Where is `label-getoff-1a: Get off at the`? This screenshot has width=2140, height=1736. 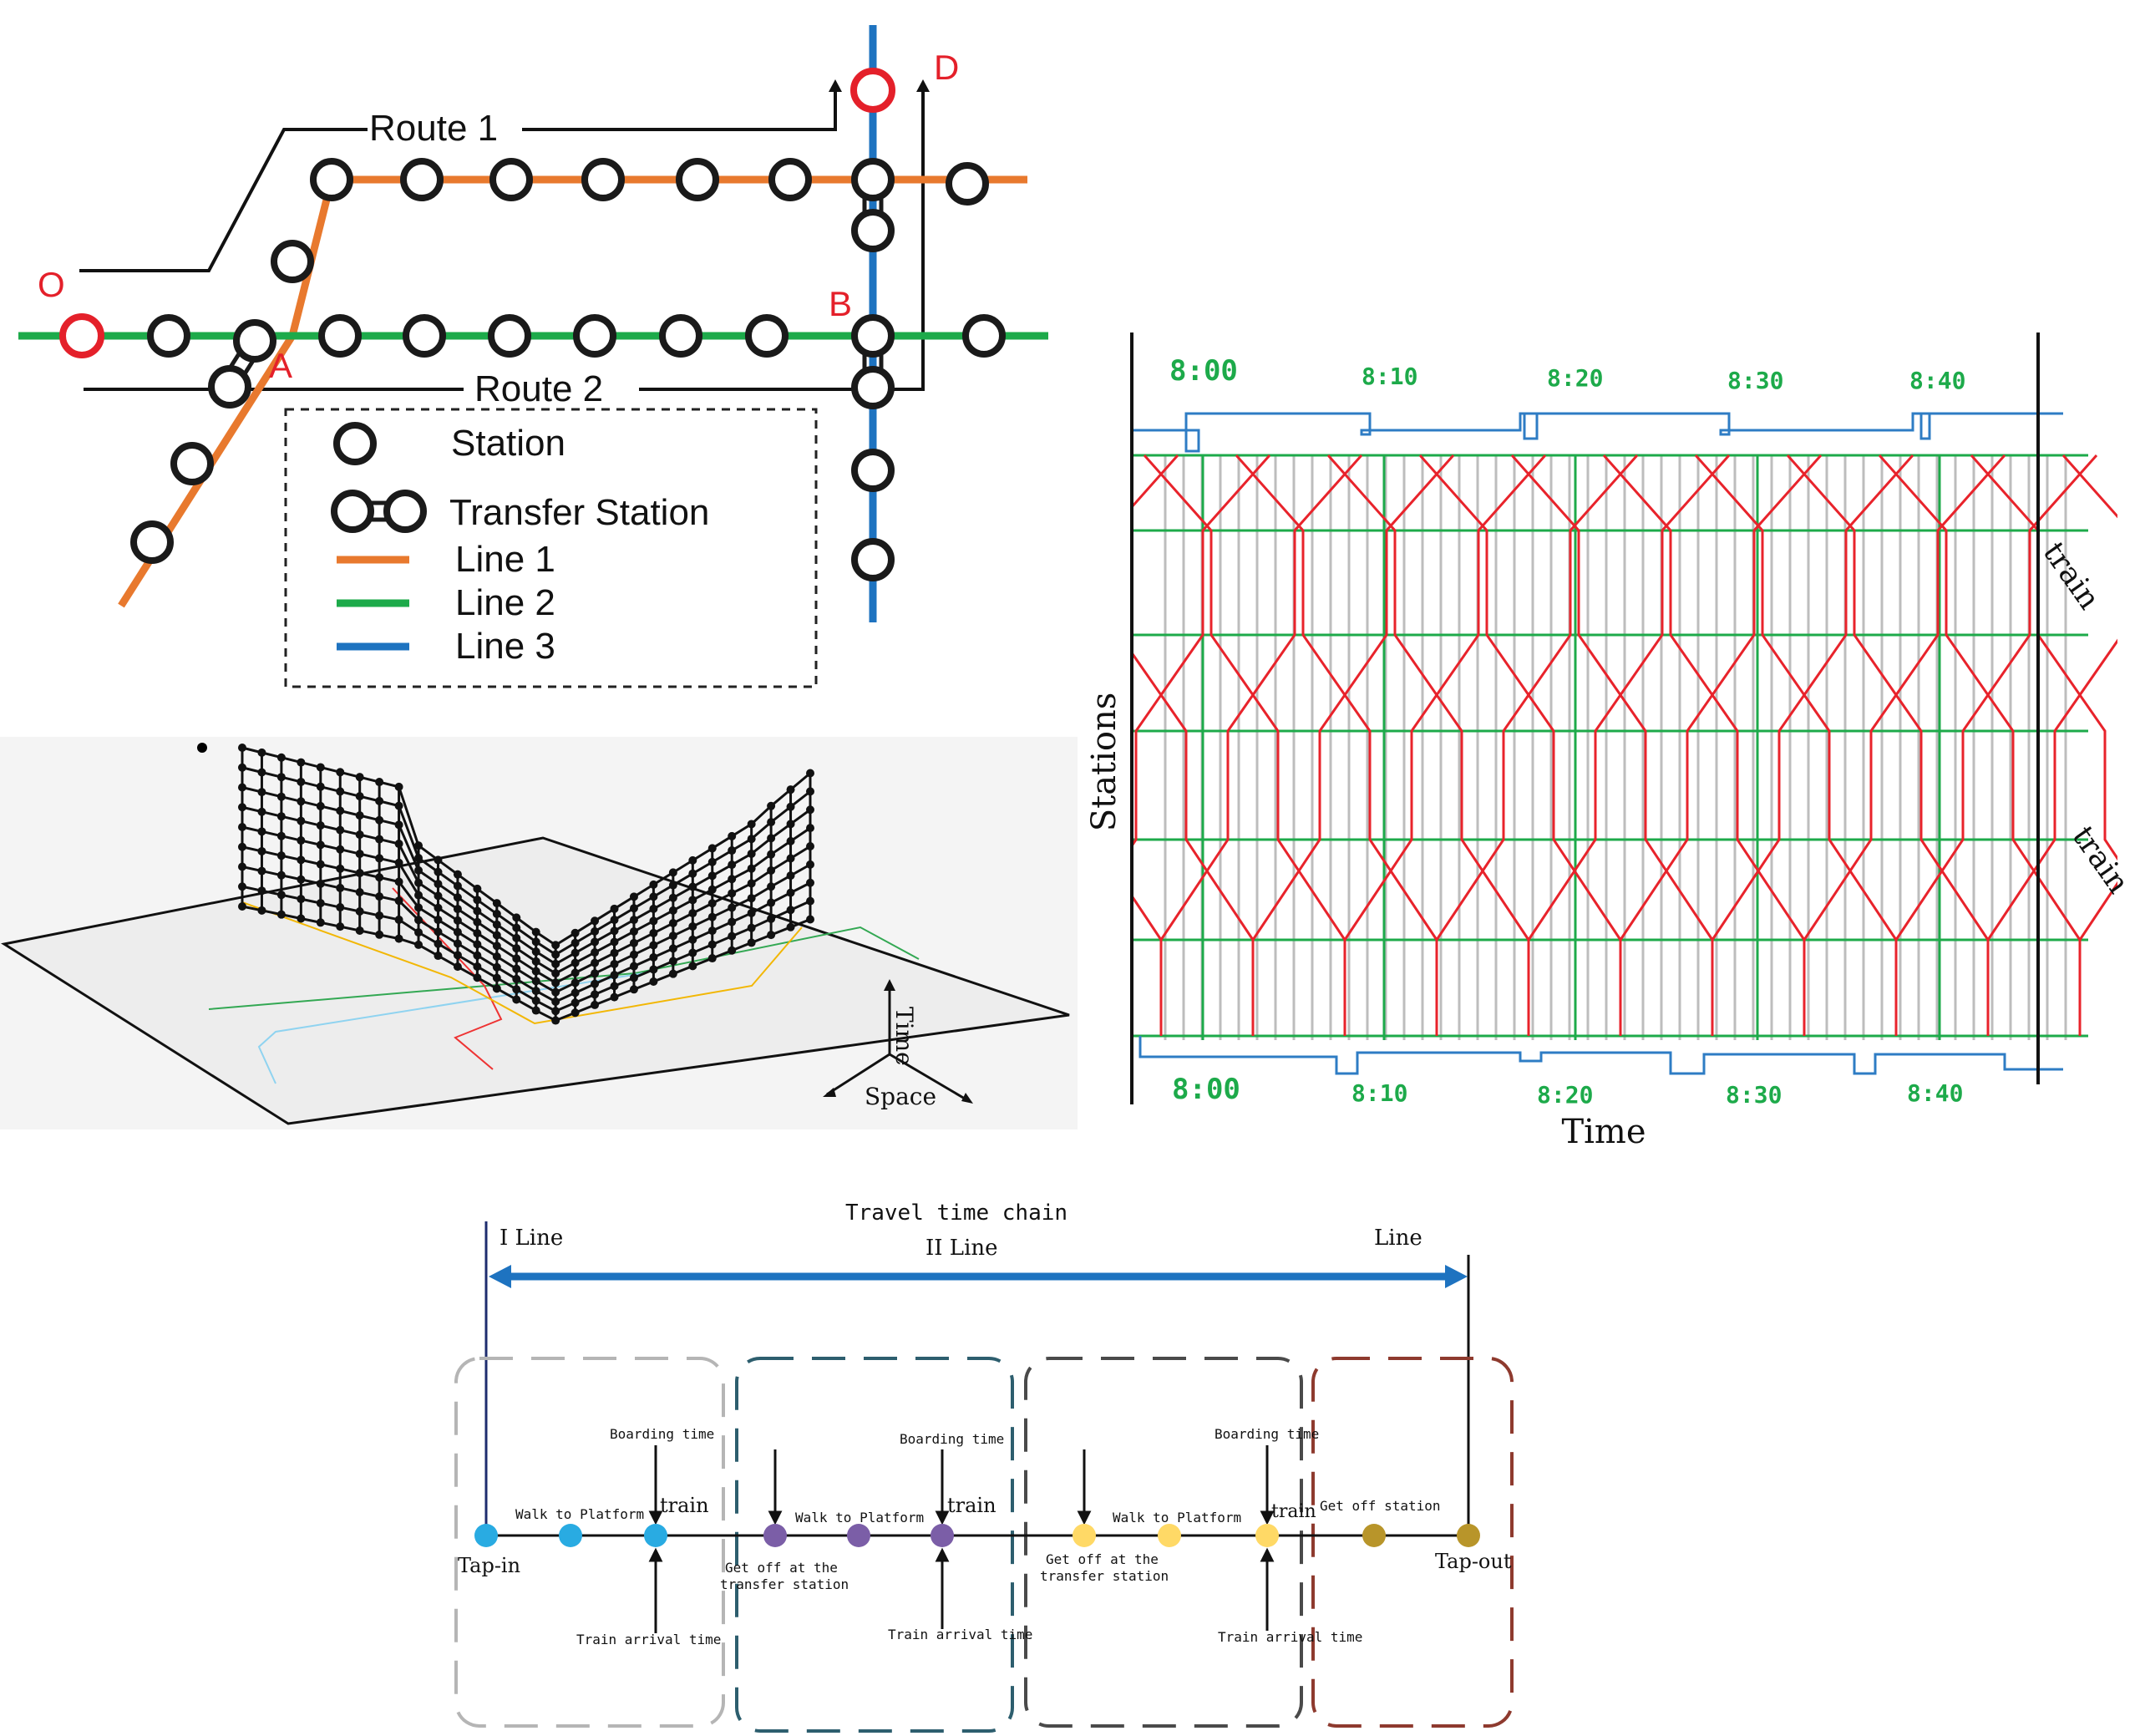 label-getoff-1a: Get off at the is located at coordinates (781, 1568).